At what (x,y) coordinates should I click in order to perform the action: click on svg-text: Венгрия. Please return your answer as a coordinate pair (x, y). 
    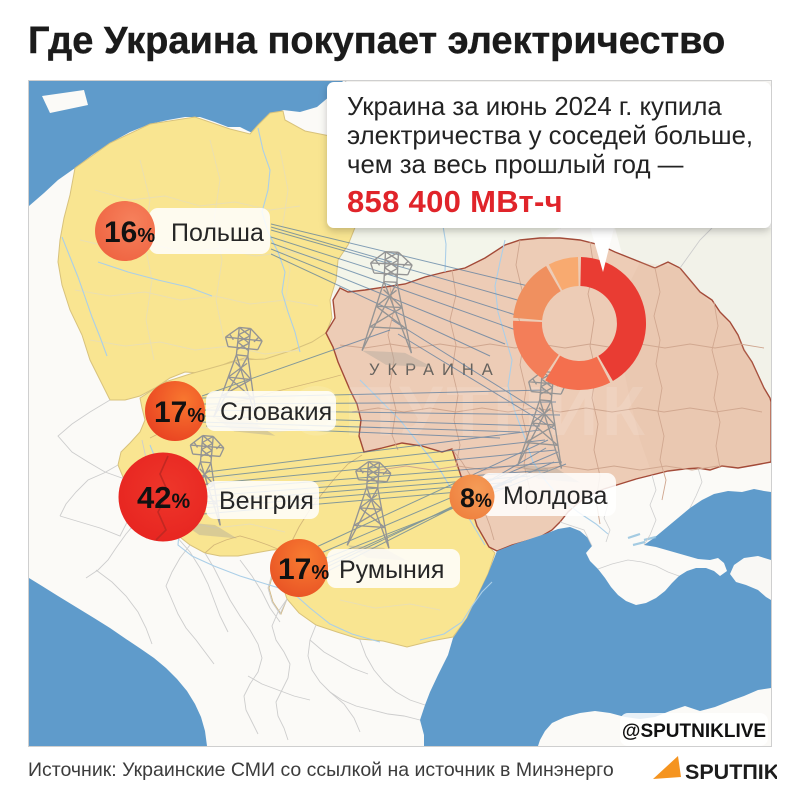
    Looking at the image, I should click on (266, 501).